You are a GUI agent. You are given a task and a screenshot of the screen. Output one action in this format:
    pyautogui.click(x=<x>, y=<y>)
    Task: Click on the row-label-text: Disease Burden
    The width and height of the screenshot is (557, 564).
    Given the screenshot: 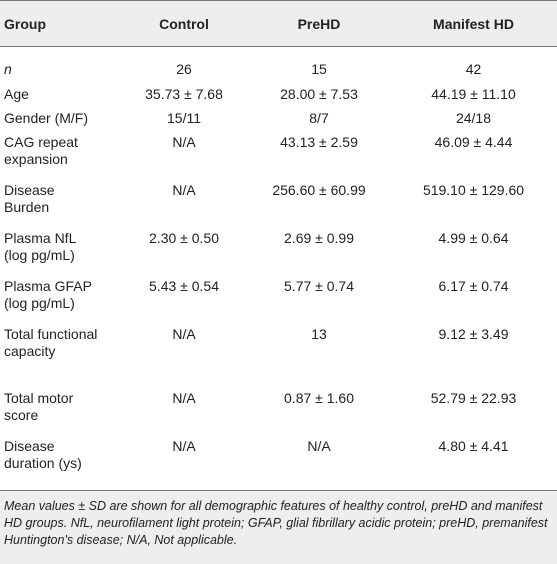 What is the action you would take?
    pyautogui.click(x=29, y=198)
    